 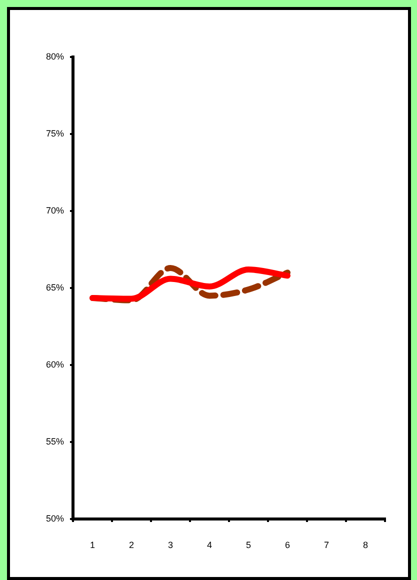 What do you see at coordinates (131, 545) in the screenshot?
I see `x-tick-label: 2` at bounding box center [131, 545].